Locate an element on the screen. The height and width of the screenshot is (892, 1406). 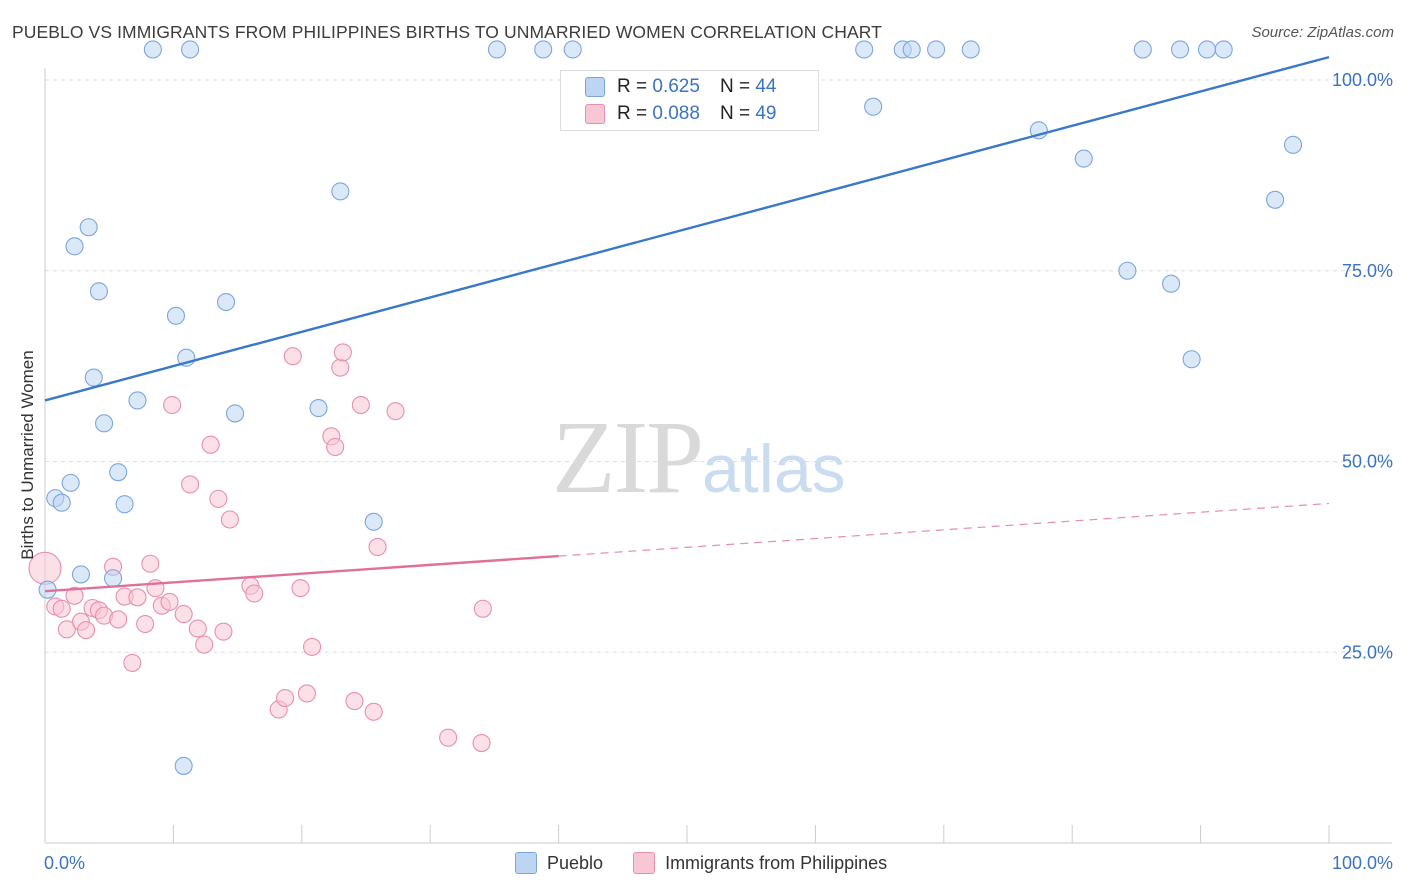
trendline-philippines is located at coordinates (301, 573).